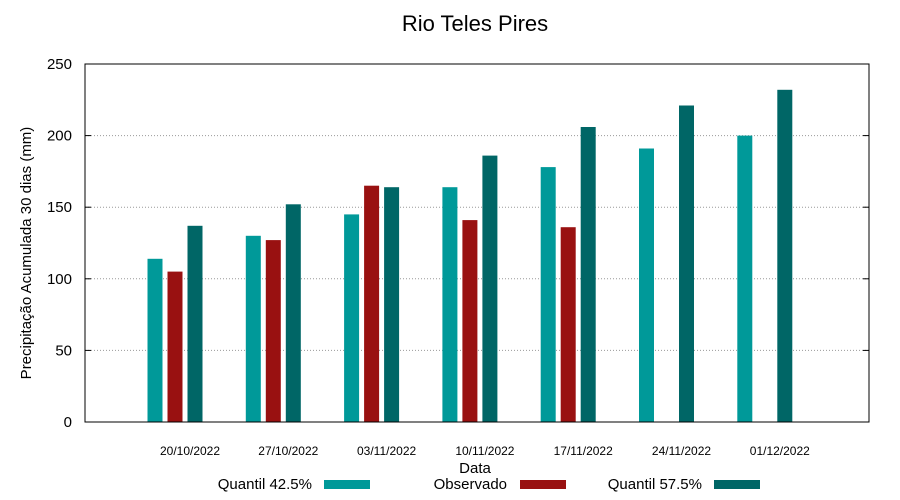 This screenshot has width=900, height=500. I want to click on y-tick-label: 100, so click(59, 279).